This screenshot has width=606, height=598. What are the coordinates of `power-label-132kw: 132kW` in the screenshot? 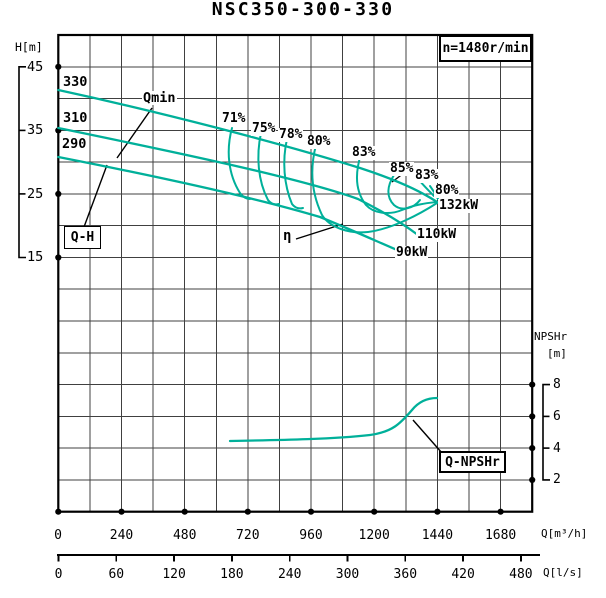 It's located at (459, 205).